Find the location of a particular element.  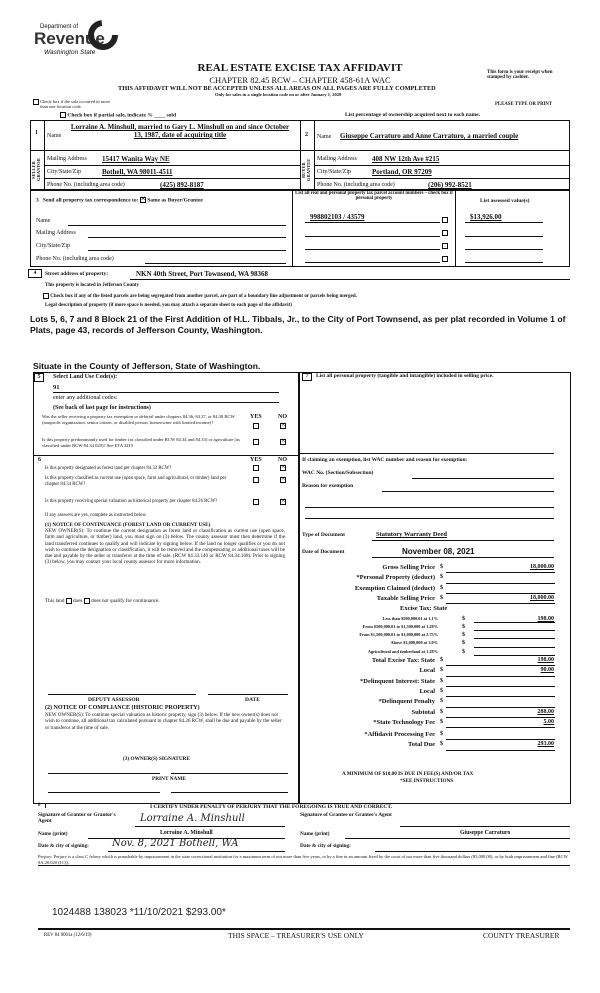

seller-city: Bothell, WA 98011-4511 is located at coordinates (137, 172).